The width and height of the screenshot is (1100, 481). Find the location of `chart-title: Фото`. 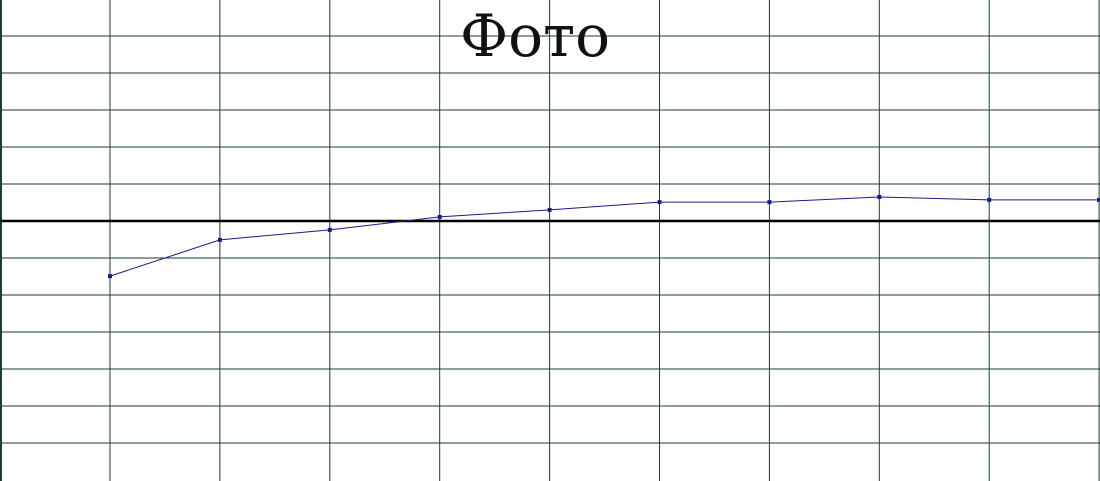

chart-title: Фото is located at coordinates (535, 36).